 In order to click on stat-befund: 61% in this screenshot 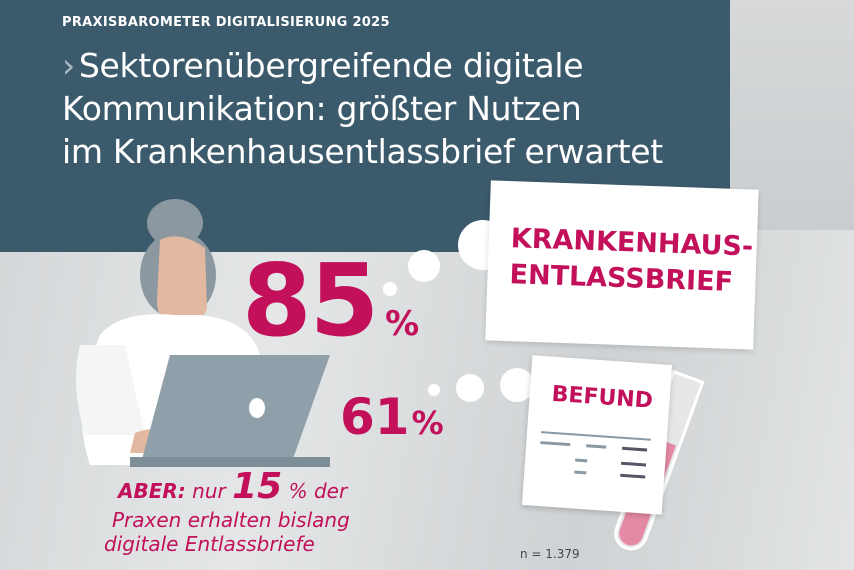, I will do `click(392, 417)`.